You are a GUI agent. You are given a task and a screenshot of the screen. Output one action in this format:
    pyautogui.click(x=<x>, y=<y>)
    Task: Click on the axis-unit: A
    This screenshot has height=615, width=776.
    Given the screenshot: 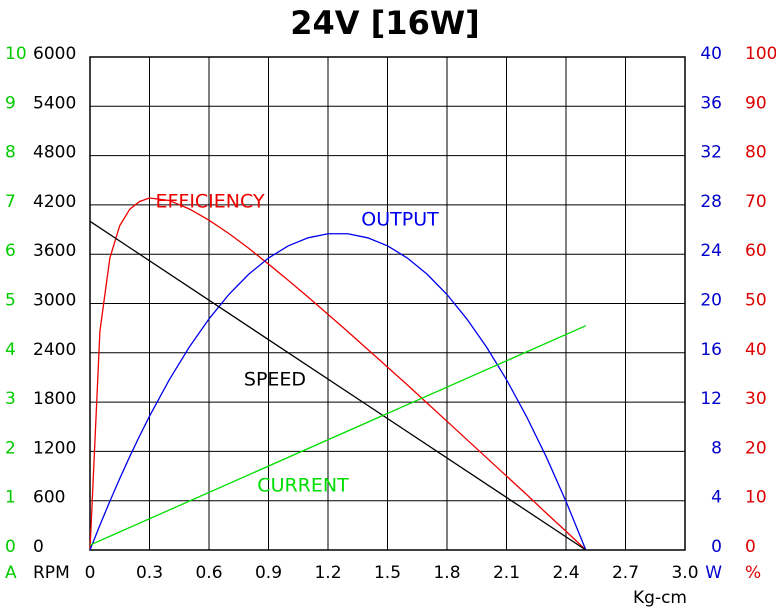 What is the action you would take?
    pyautogui.click(x=11, y=573)
    